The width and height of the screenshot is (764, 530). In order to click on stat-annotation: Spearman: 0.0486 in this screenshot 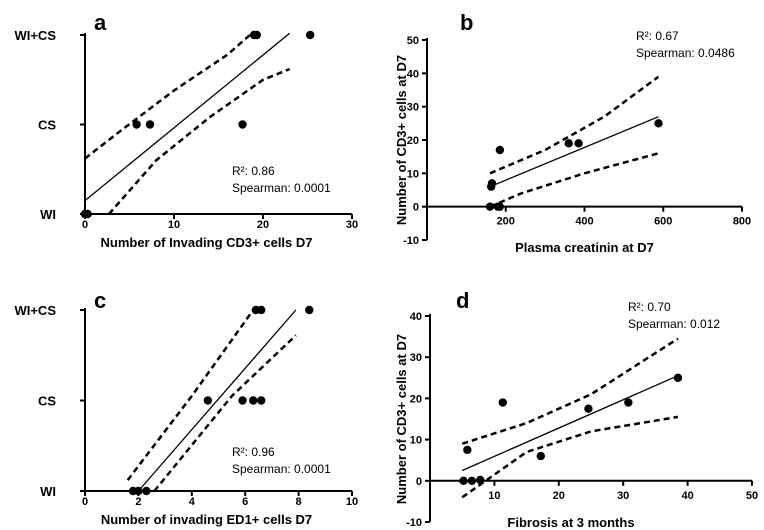, I will do `click(685, 53)`.